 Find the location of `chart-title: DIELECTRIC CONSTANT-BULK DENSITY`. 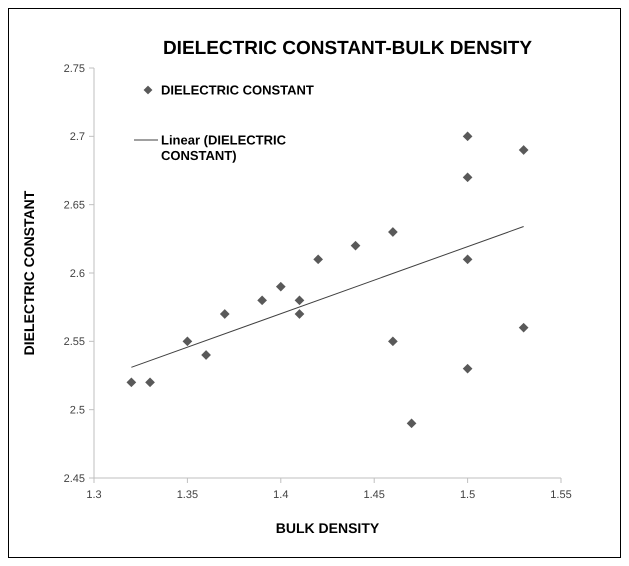

chart-title: DIELECTRIC CONSTANT-BULK DENSITY is located at coordinates (347, 48).